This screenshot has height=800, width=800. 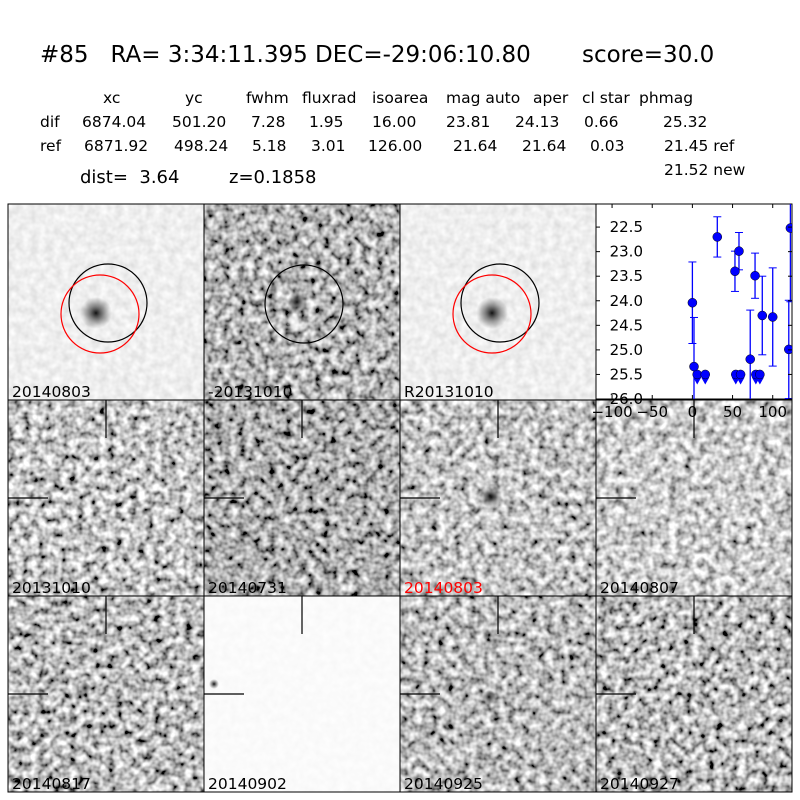 What do you see at coordinates (666, 98) in the screenshot?
I see `column-header: phmag` at bounding box center [666, 98].